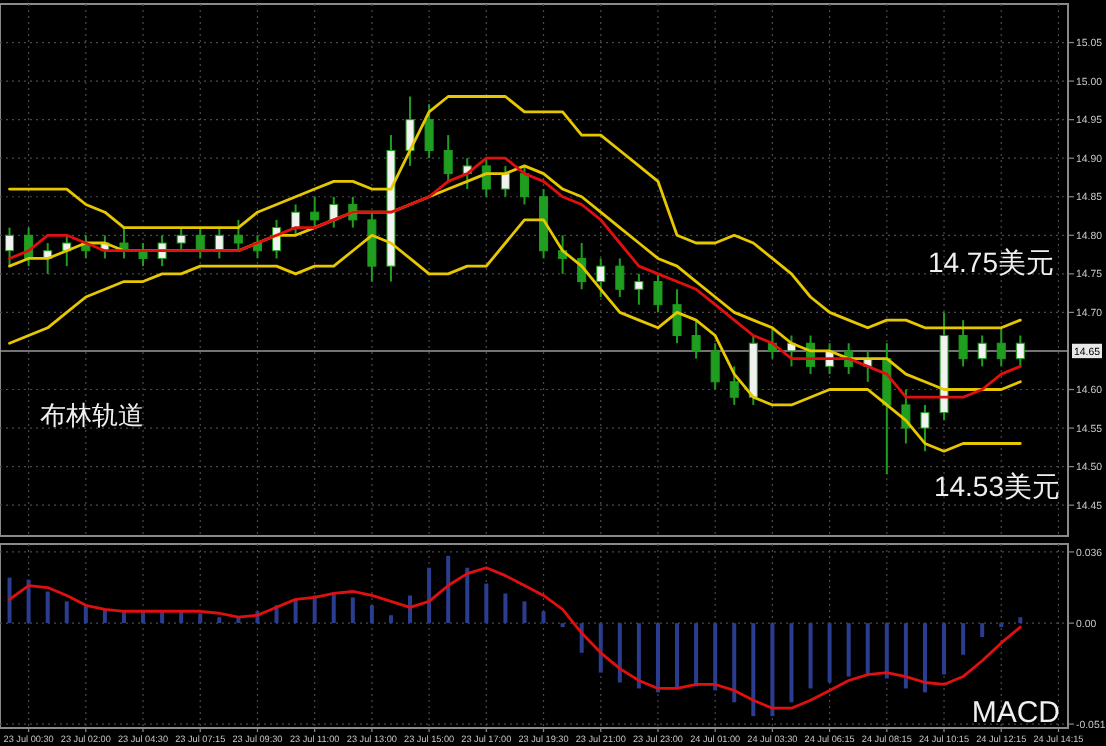 This screenshot has height=746, width=1106. I want to click on annotation: 布林轨道, so click(92, 415).